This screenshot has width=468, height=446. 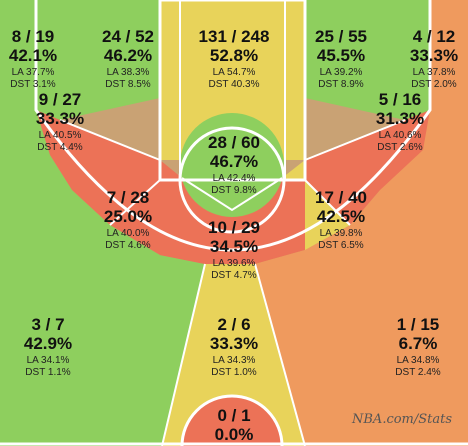 What do you see at coordinates (128, 55) in the screenshot?
I see `zone-left-wing-3-pct-label: 46.2%` at bounding box center [128, 55].